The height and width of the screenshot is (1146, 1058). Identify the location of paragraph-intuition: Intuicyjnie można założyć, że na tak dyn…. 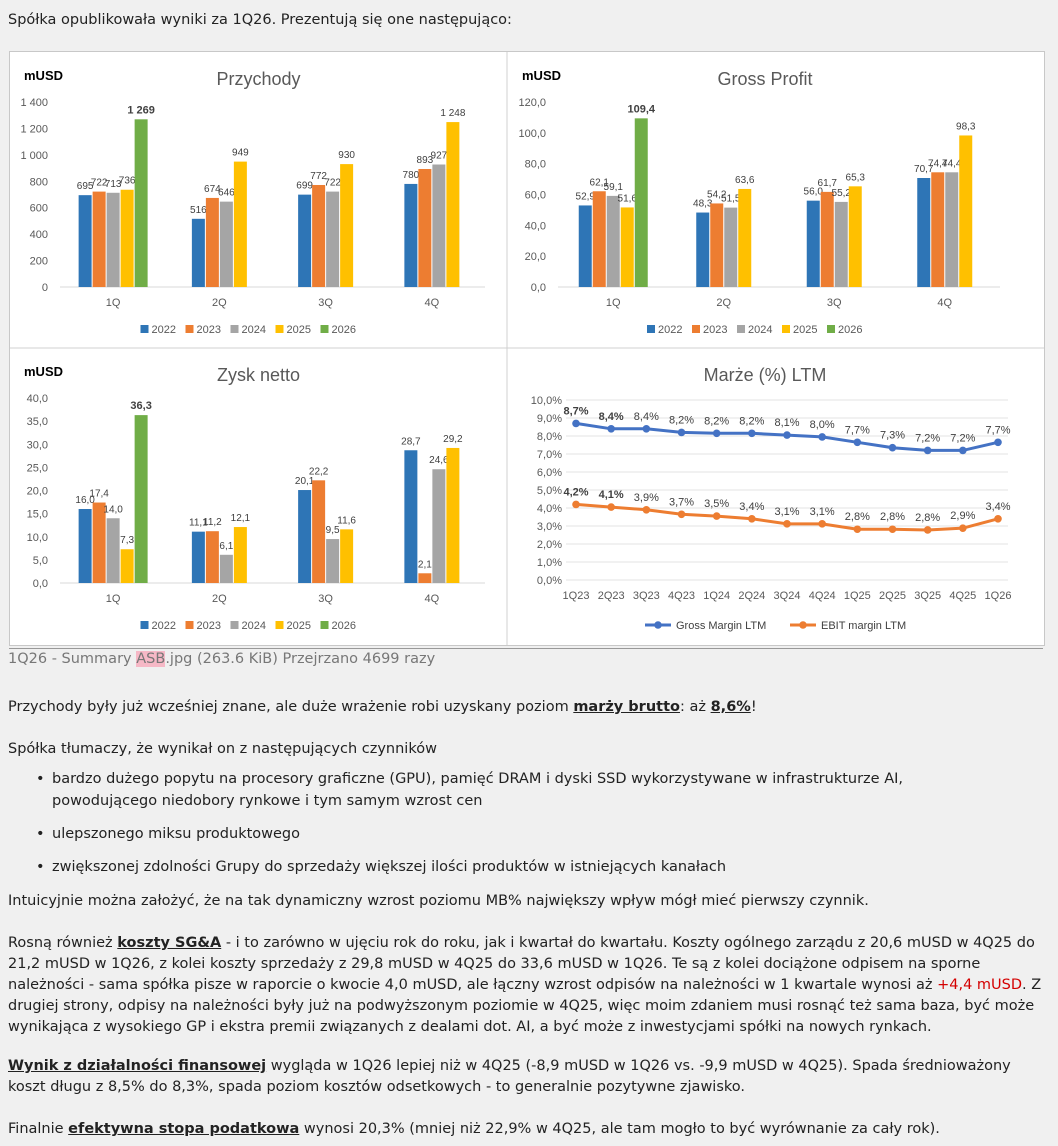
(438, 901).